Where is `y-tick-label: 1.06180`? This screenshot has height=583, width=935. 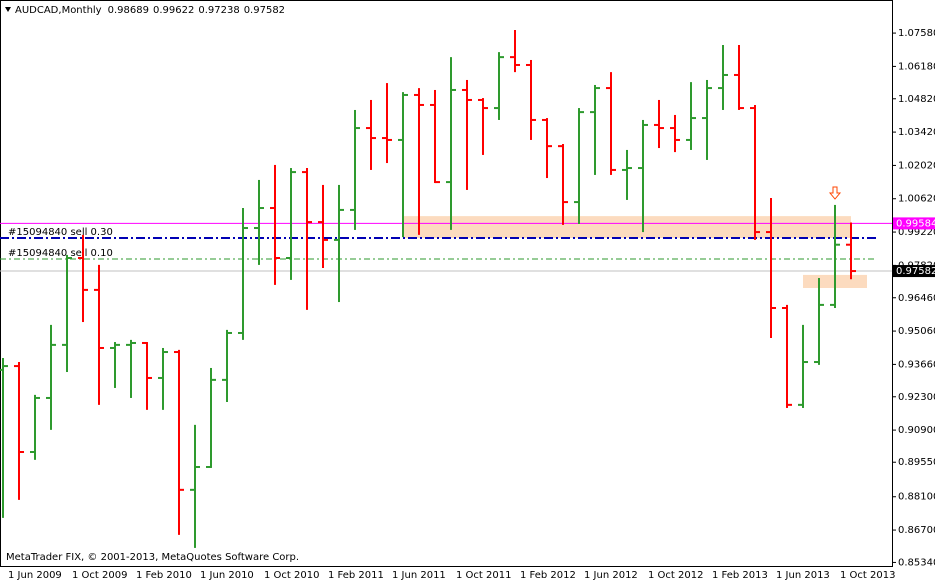
y-tick-label: 1.06180 is located at coordinates (916, 66).